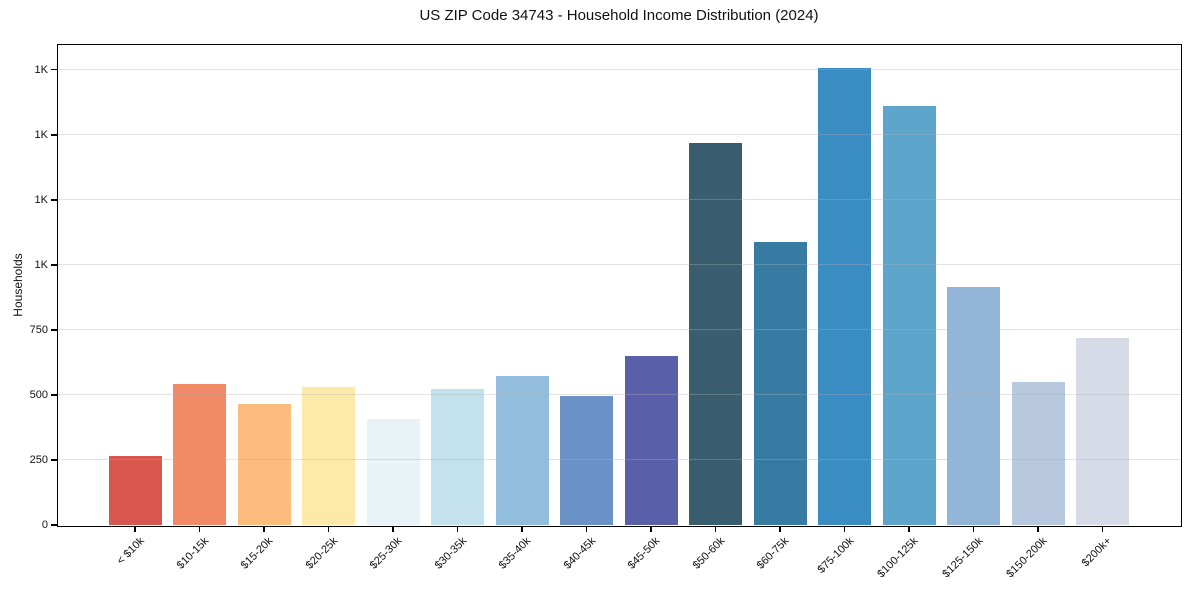 The height and width of the screenshot is (590, 1189). I want to click on x-tick-label: $45-50k, so click(644, 553).